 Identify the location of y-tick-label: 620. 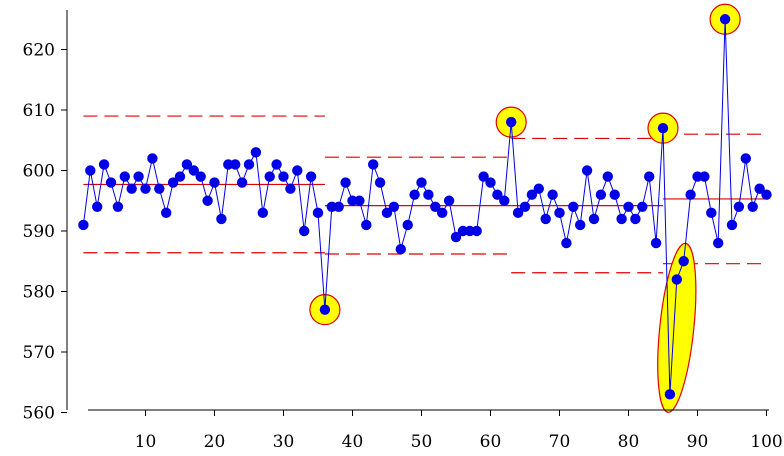
(39, 51).